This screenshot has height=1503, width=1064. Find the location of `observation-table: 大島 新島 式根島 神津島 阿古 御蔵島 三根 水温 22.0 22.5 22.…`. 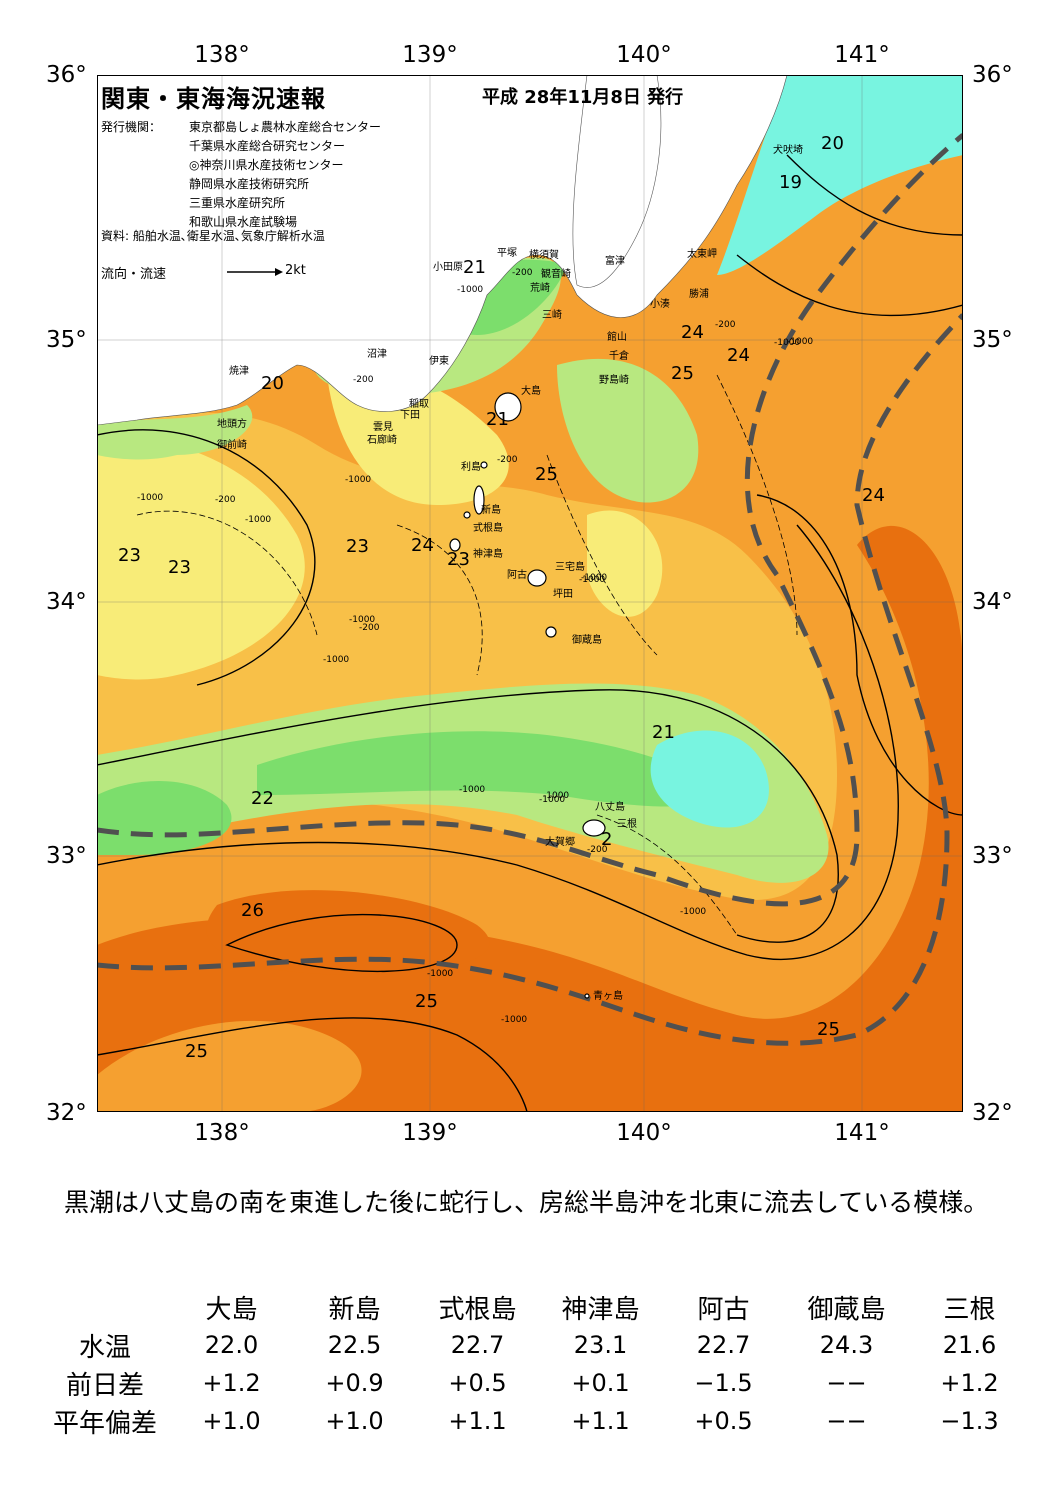

observation-table: 大島 新島 式根島 神津島 阿古 御蔵島 三根 水温 22.0 22.5 22.… is located at coordinates (535, 1364).